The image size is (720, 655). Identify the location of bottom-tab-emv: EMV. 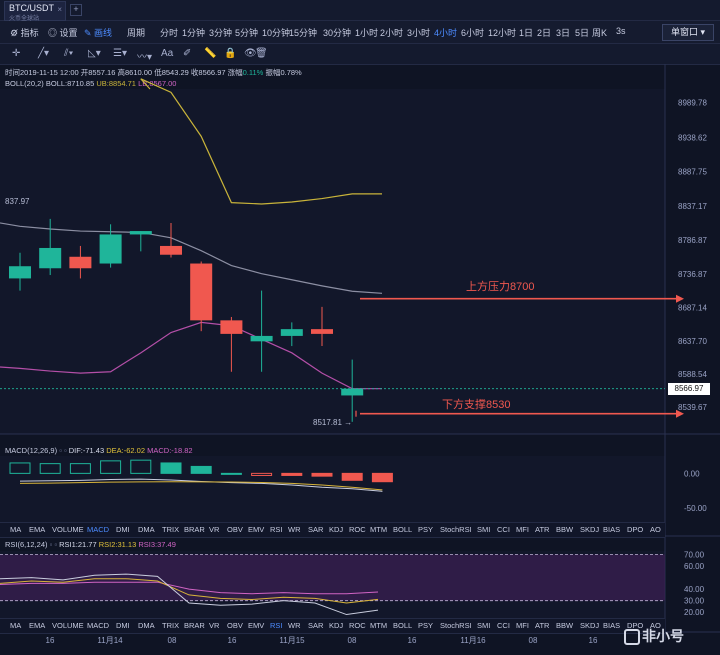
(256, 625).